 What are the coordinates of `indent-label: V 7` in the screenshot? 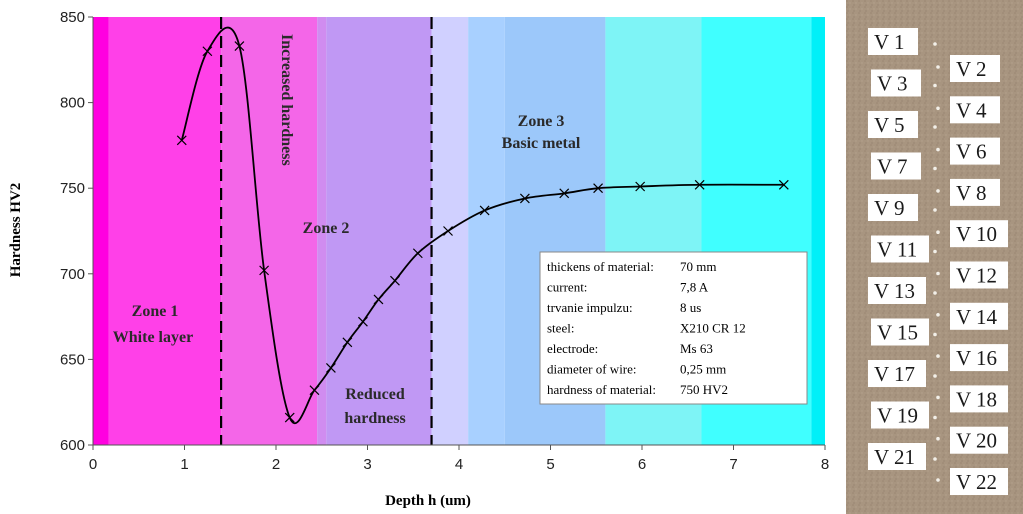 It's located at (892, 167).